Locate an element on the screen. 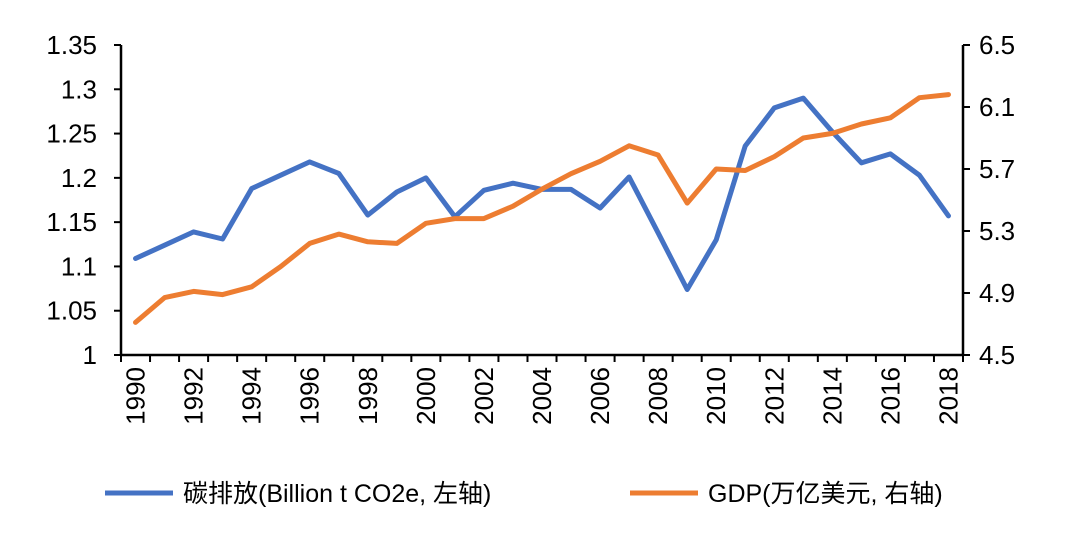 This screenshot has width=1080, height=547. left-tick-label: 1.1 is located at coordinates (79, 266).